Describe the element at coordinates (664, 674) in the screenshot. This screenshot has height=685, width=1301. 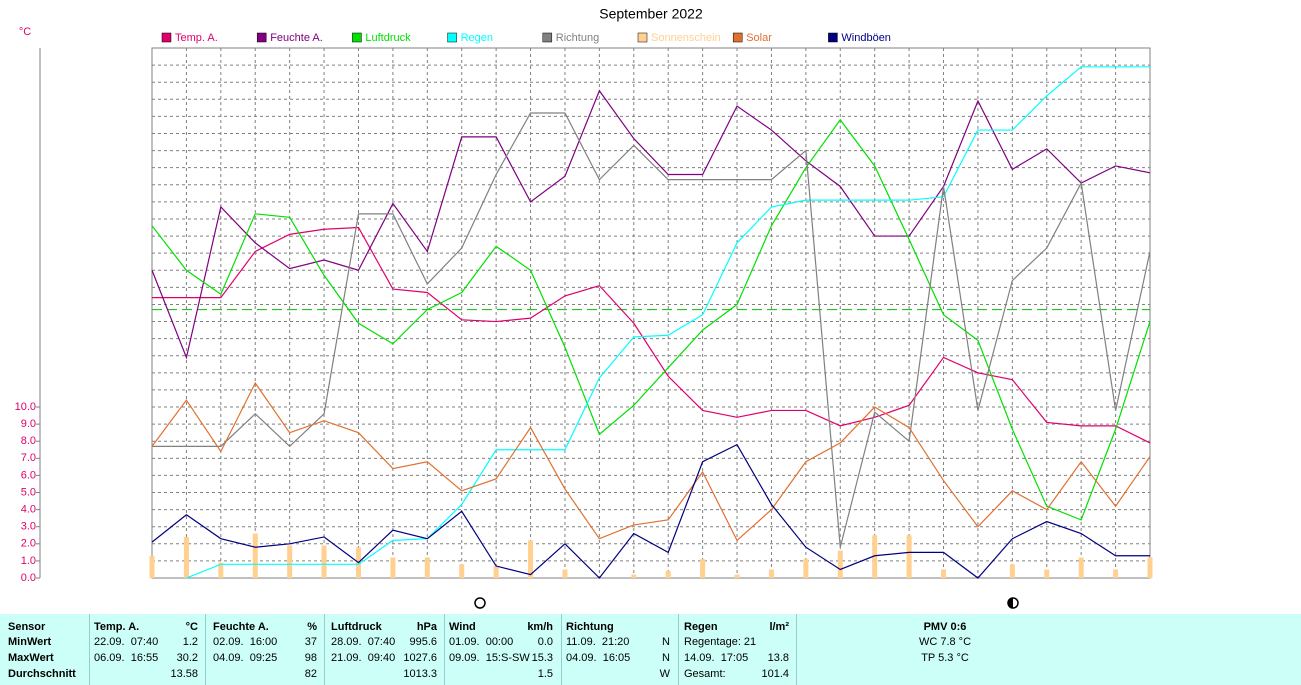
I see `table-cell: W` at that location.